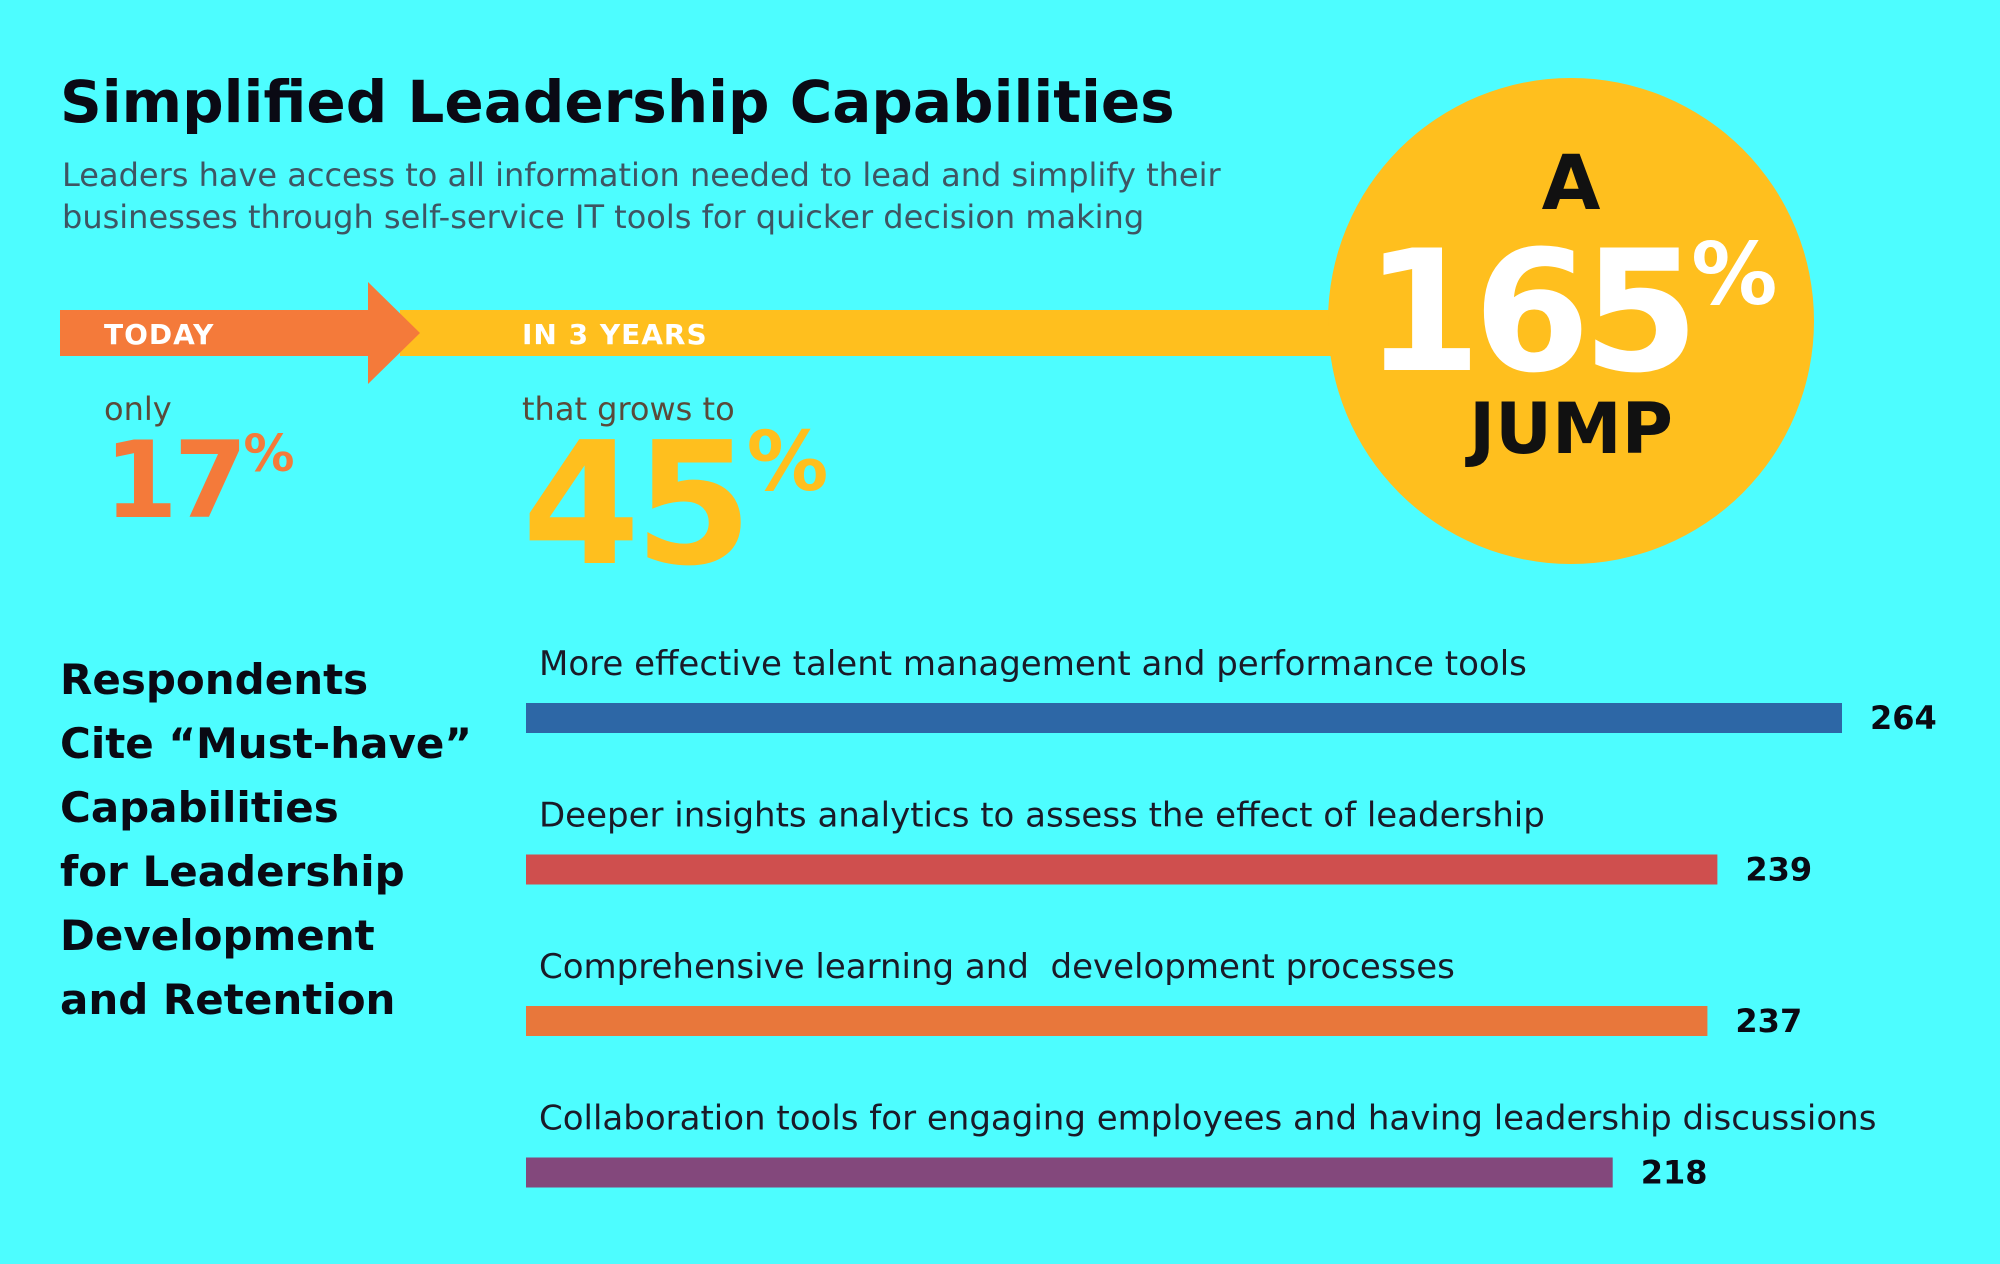 This screenshot has width=2000, height=1264. I want to click on page-title: Simplified Leadership Capabilities, so click(617, 102).